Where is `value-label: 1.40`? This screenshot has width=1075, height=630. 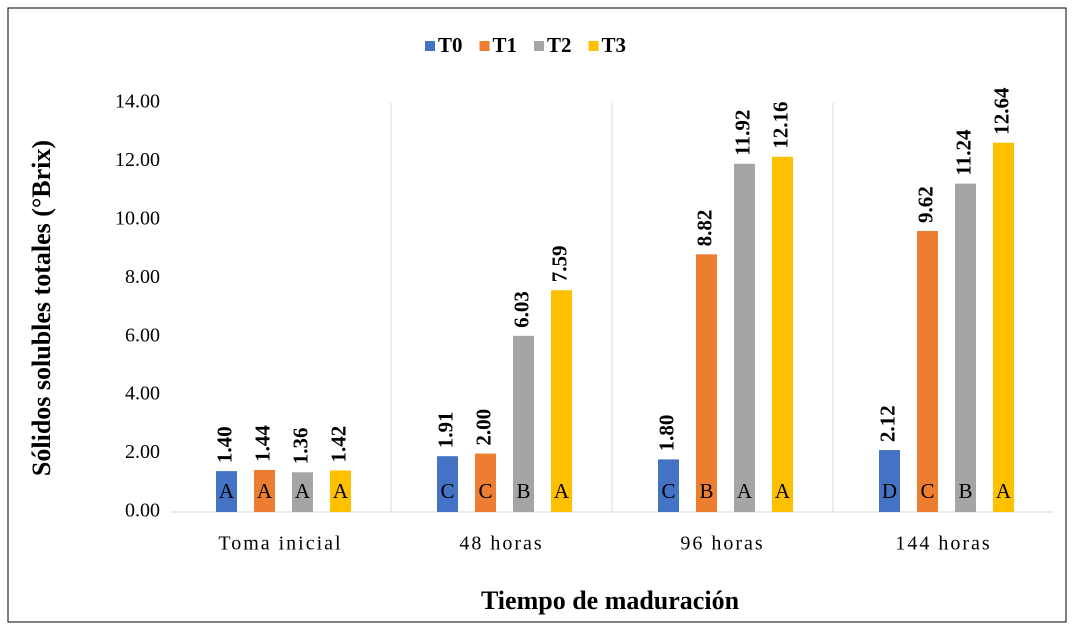
value-label: 1.40 is located at coordinates (224, 444).